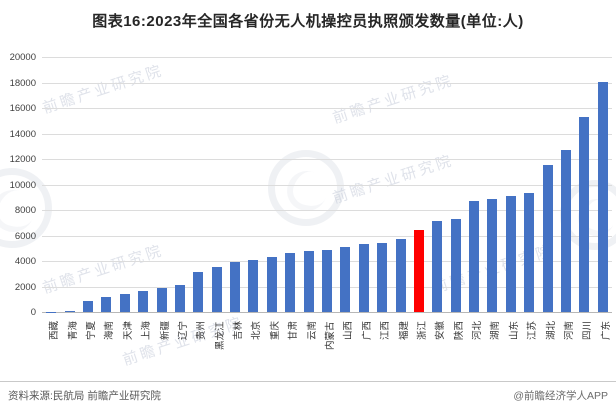 The image size is (616, 407). I want to click on x-axis-label-江苏: 江苏, so click(533, 330).